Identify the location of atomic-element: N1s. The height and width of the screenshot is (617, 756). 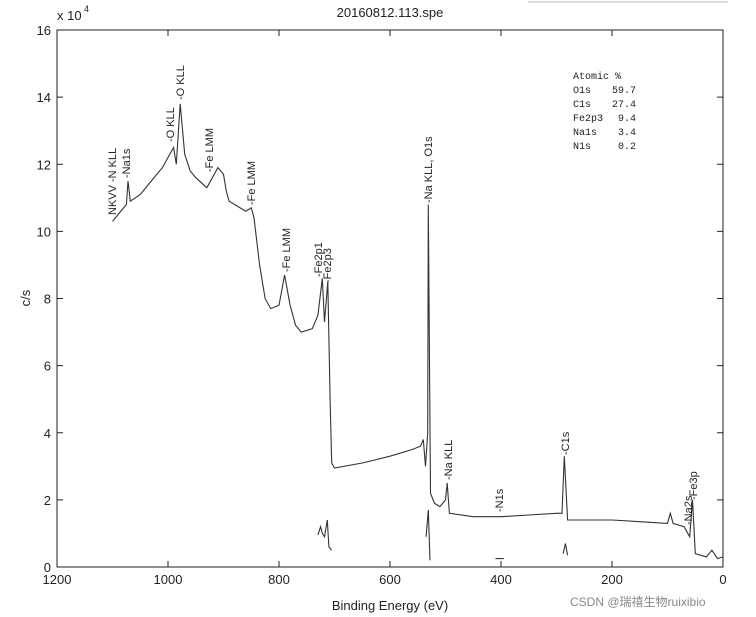
(582, 147).